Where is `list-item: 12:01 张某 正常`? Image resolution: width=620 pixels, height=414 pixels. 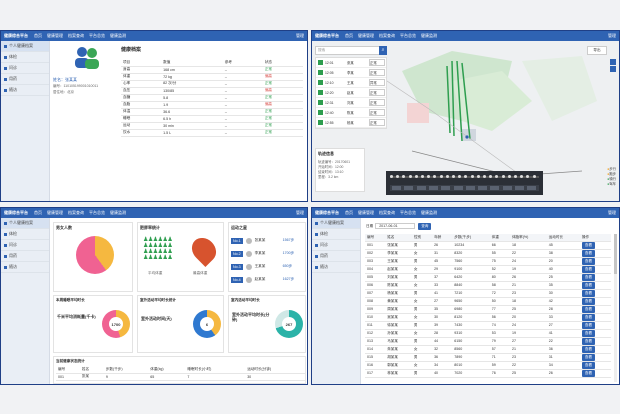 list-item: 12:01 张某 正常 is located at coordinates (351, 63).